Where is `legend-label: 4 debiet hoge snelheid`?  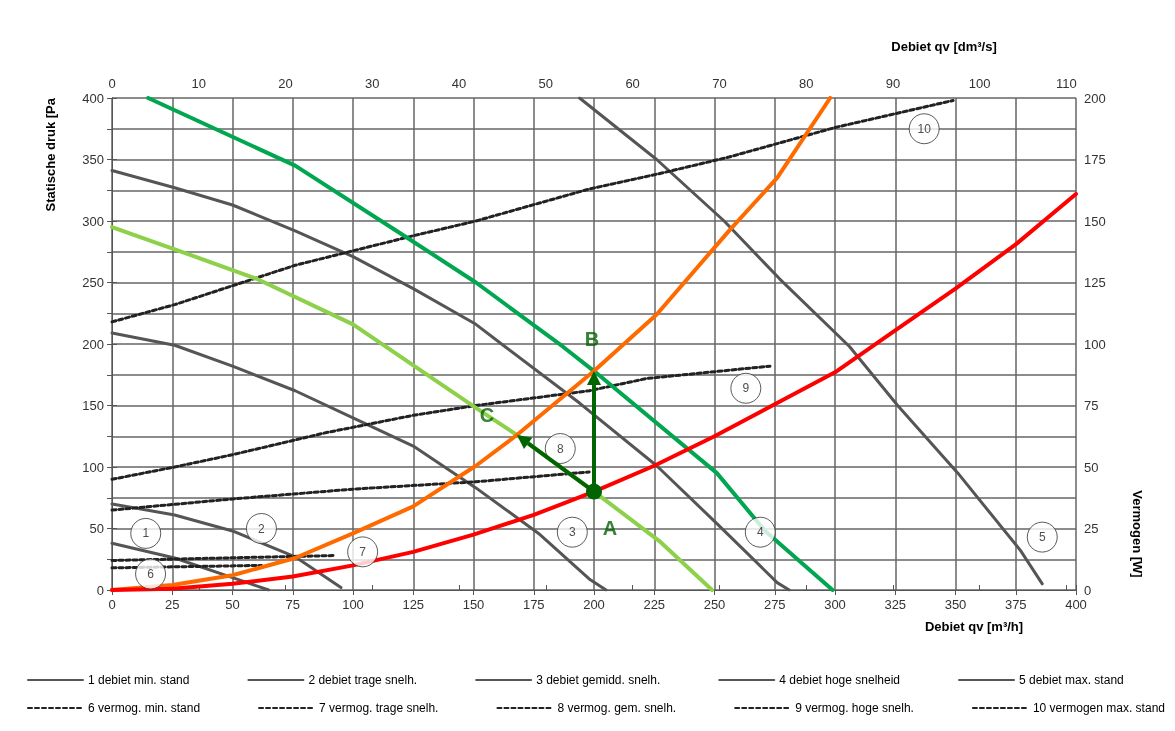 legend-label: 4 debiet hoge snelheid is located at coordinates (840, 680).